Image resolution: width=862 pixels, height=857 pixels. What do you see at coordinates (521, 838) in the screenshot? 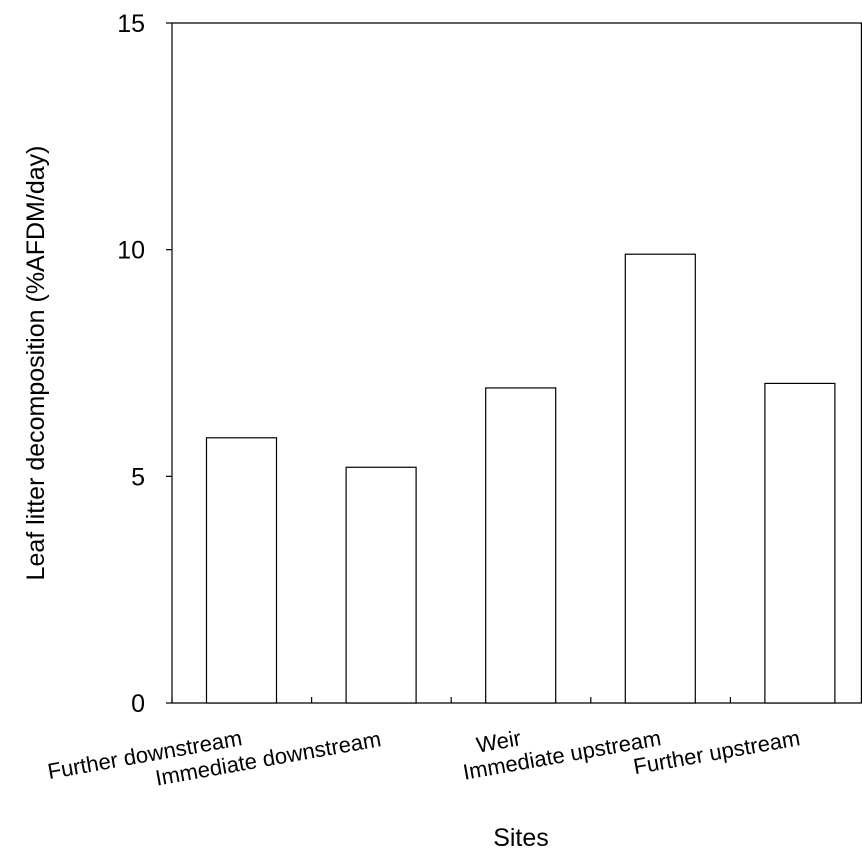
I see `x-axis-title: Sites` at bounding box center [521, 838].